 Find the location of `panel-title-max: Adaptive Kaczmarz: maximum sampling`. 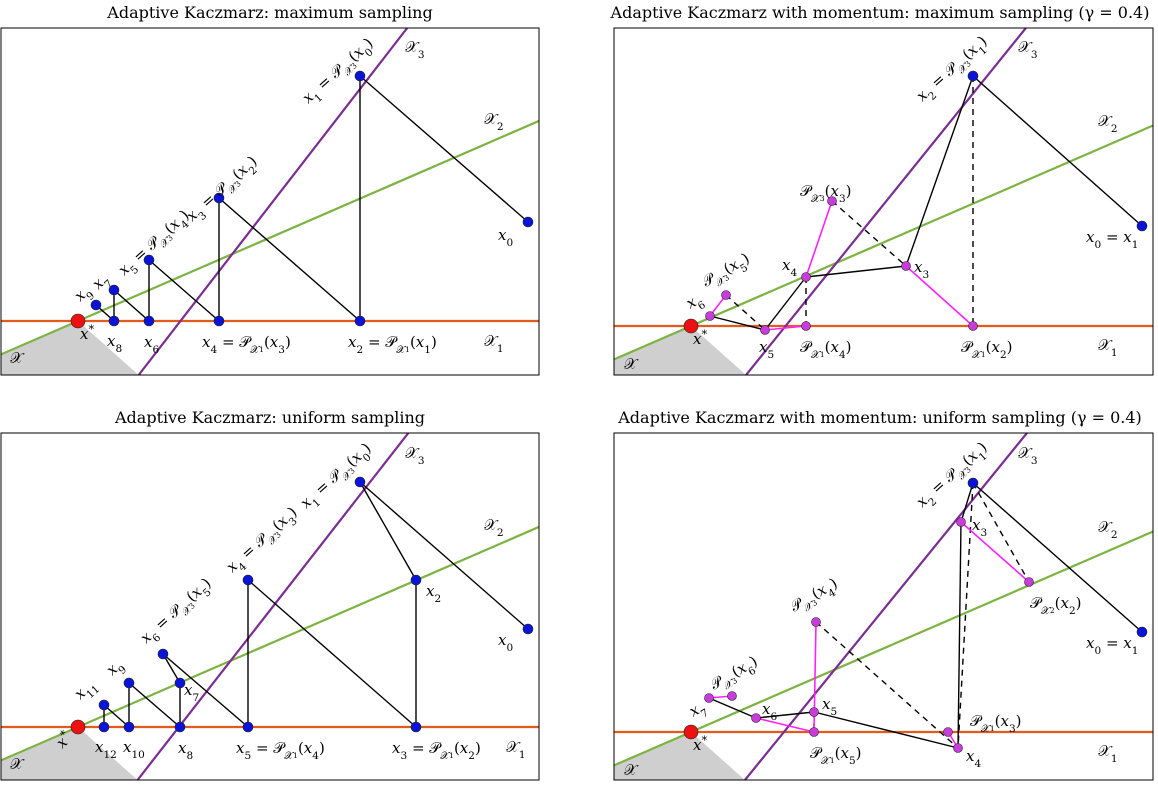

panel-title-max: Adaptive Kaczmarz: maximum sampling is located at coordinates (270, 12).